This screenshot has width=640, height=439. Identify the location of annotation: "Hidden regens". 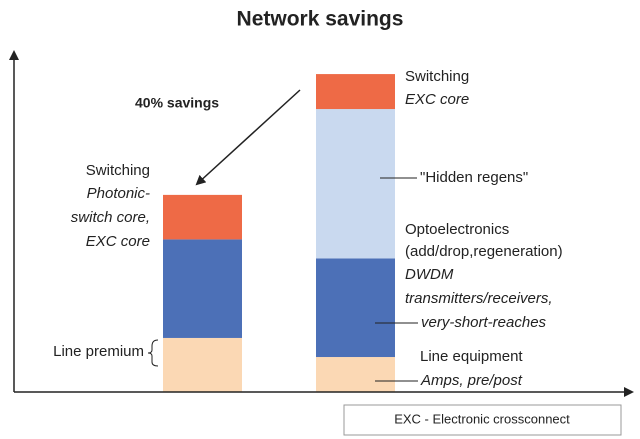
(474, 177).